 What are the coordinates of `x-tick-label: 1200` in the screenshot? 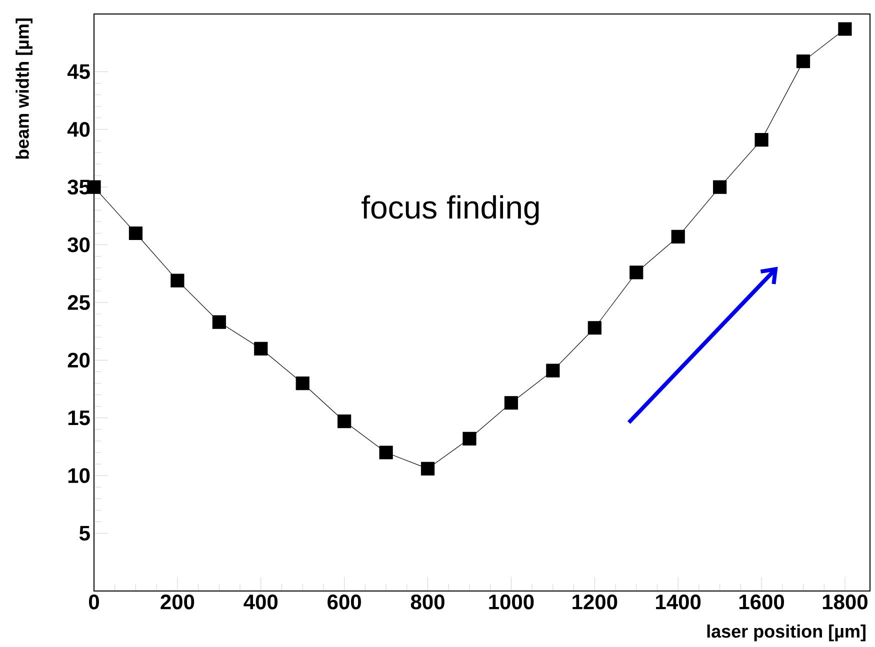 It's located at (595, 602).